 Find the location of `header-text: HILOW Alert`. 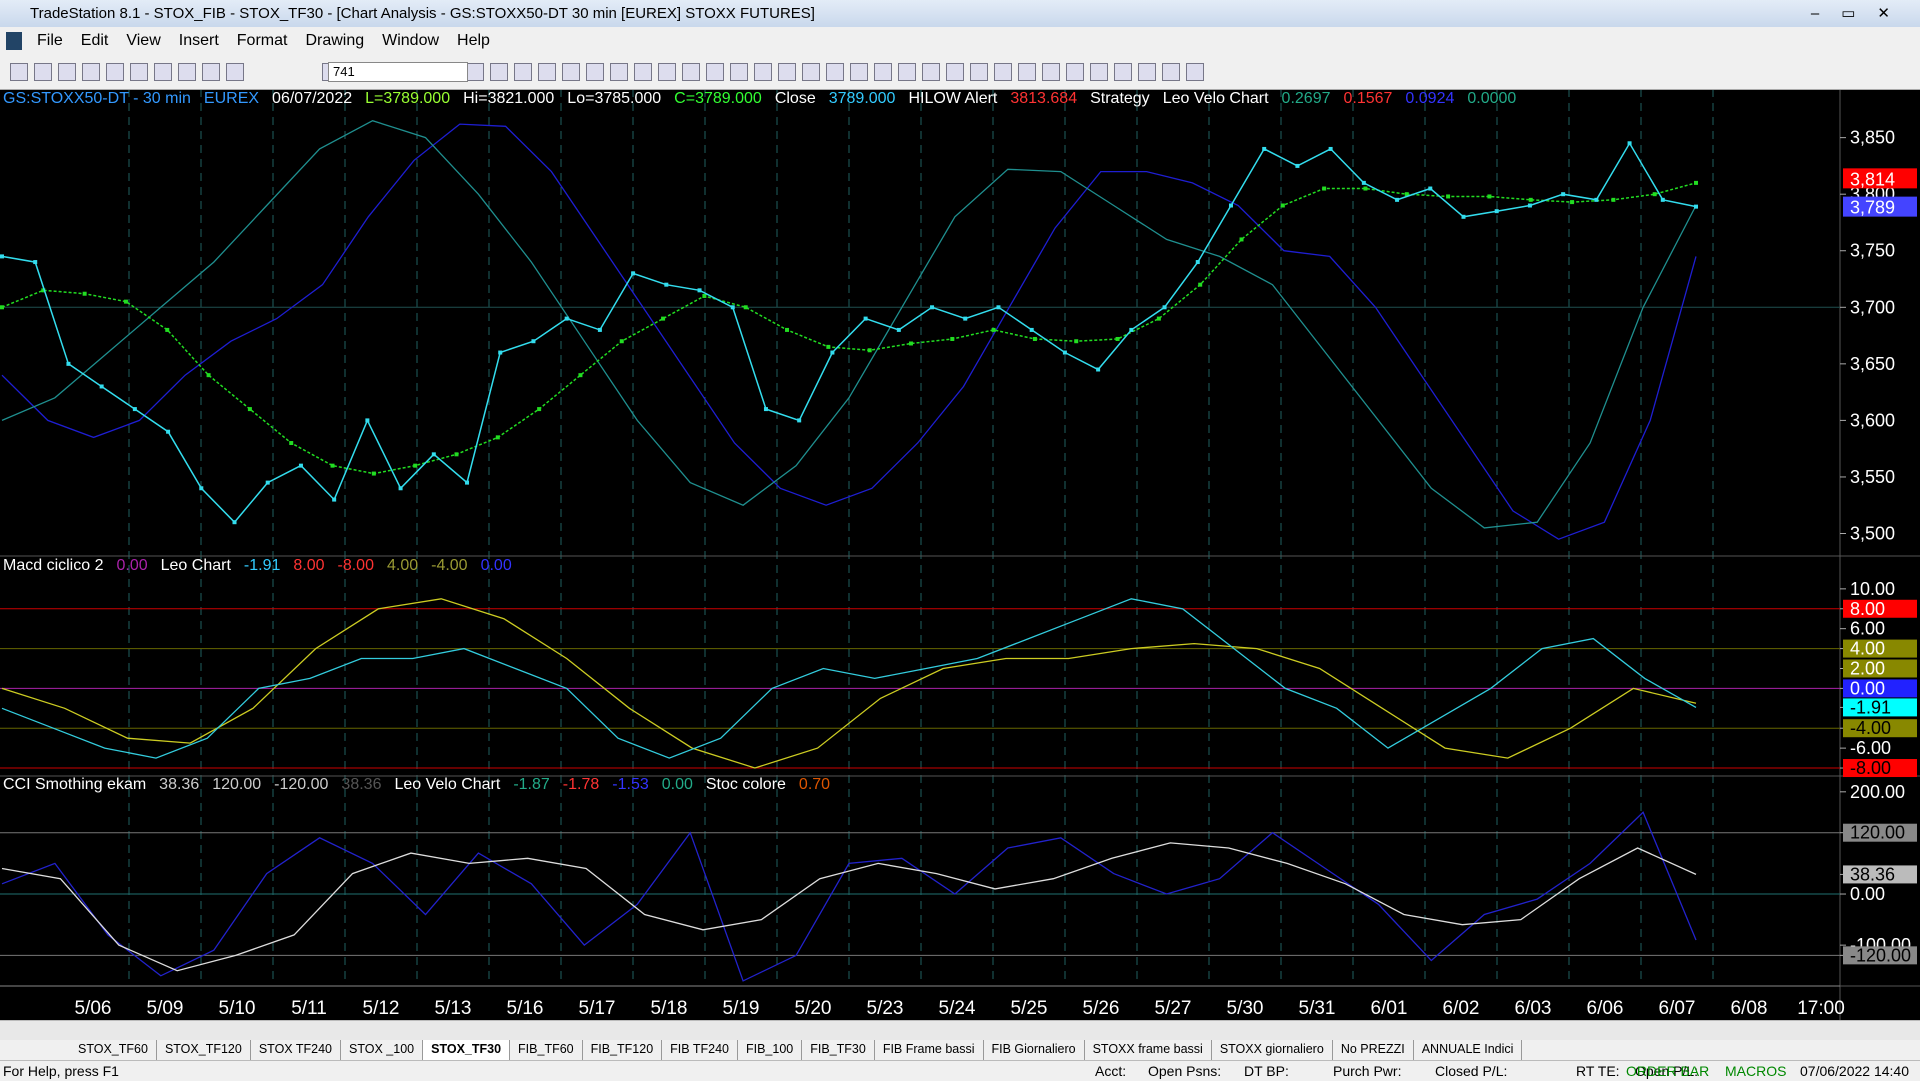

header-text: HILOW Alert is located at coordinates (953, 98).